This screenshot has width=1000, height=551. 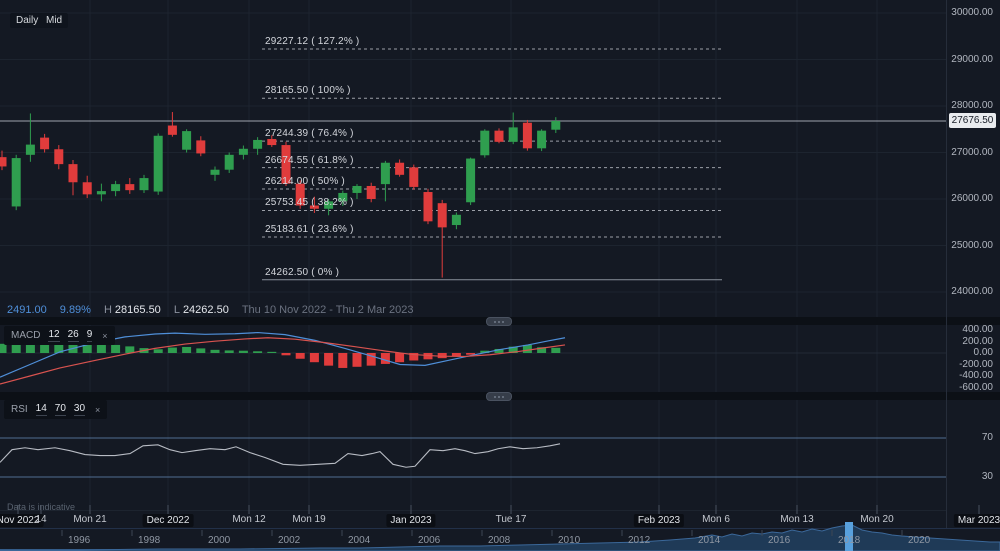 I want to click on rsi-label: RSI, so click(x=19, y=409).